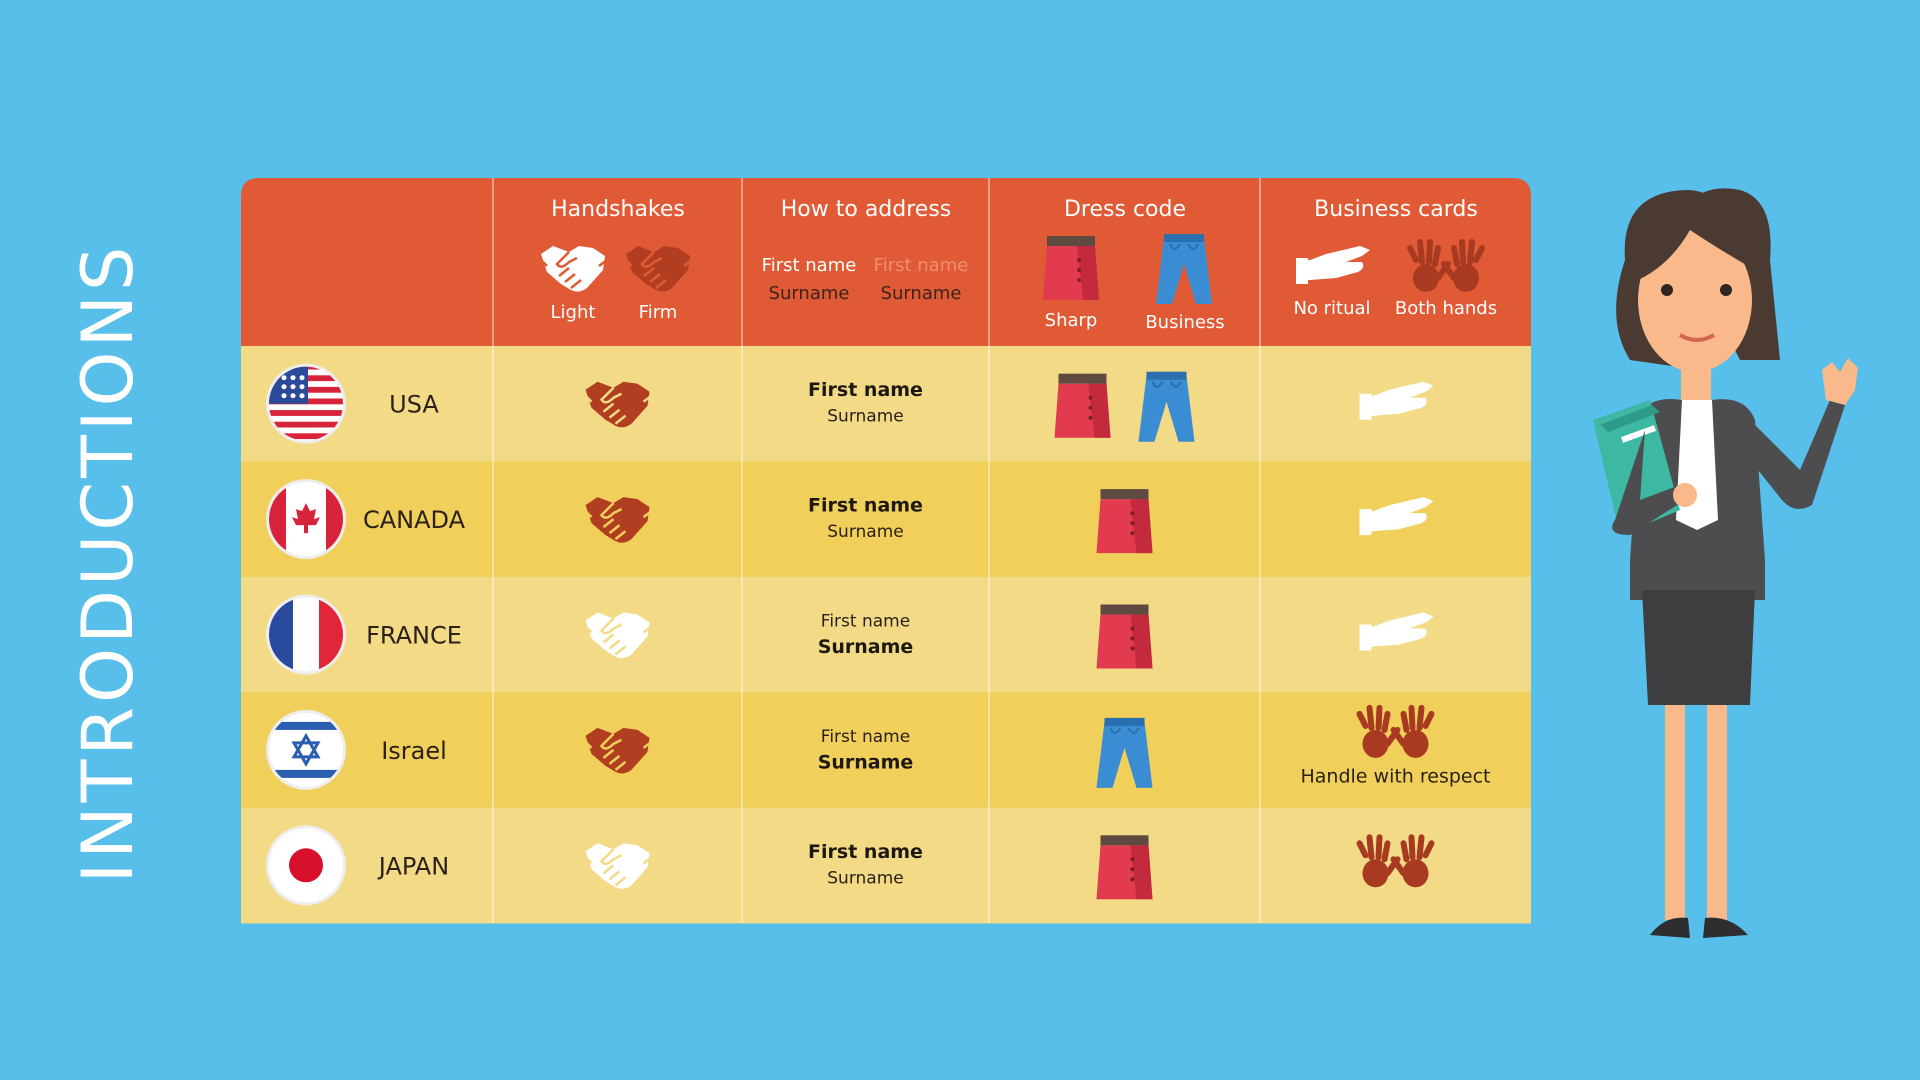  I want to click on table-row: CANADA First name Surname, so click(886, 519).